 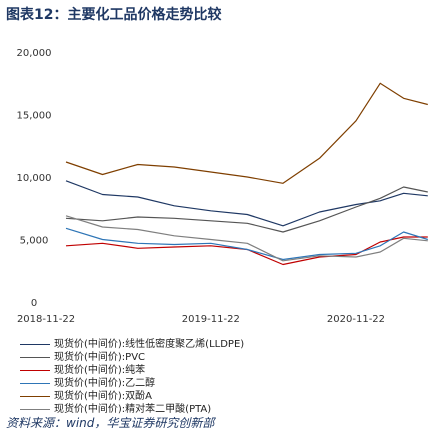 What do you see at coordinates (211, 319) in the screenshot?
I see `x-tick-label: 2019-11-22` at bounding box center [211, 319].